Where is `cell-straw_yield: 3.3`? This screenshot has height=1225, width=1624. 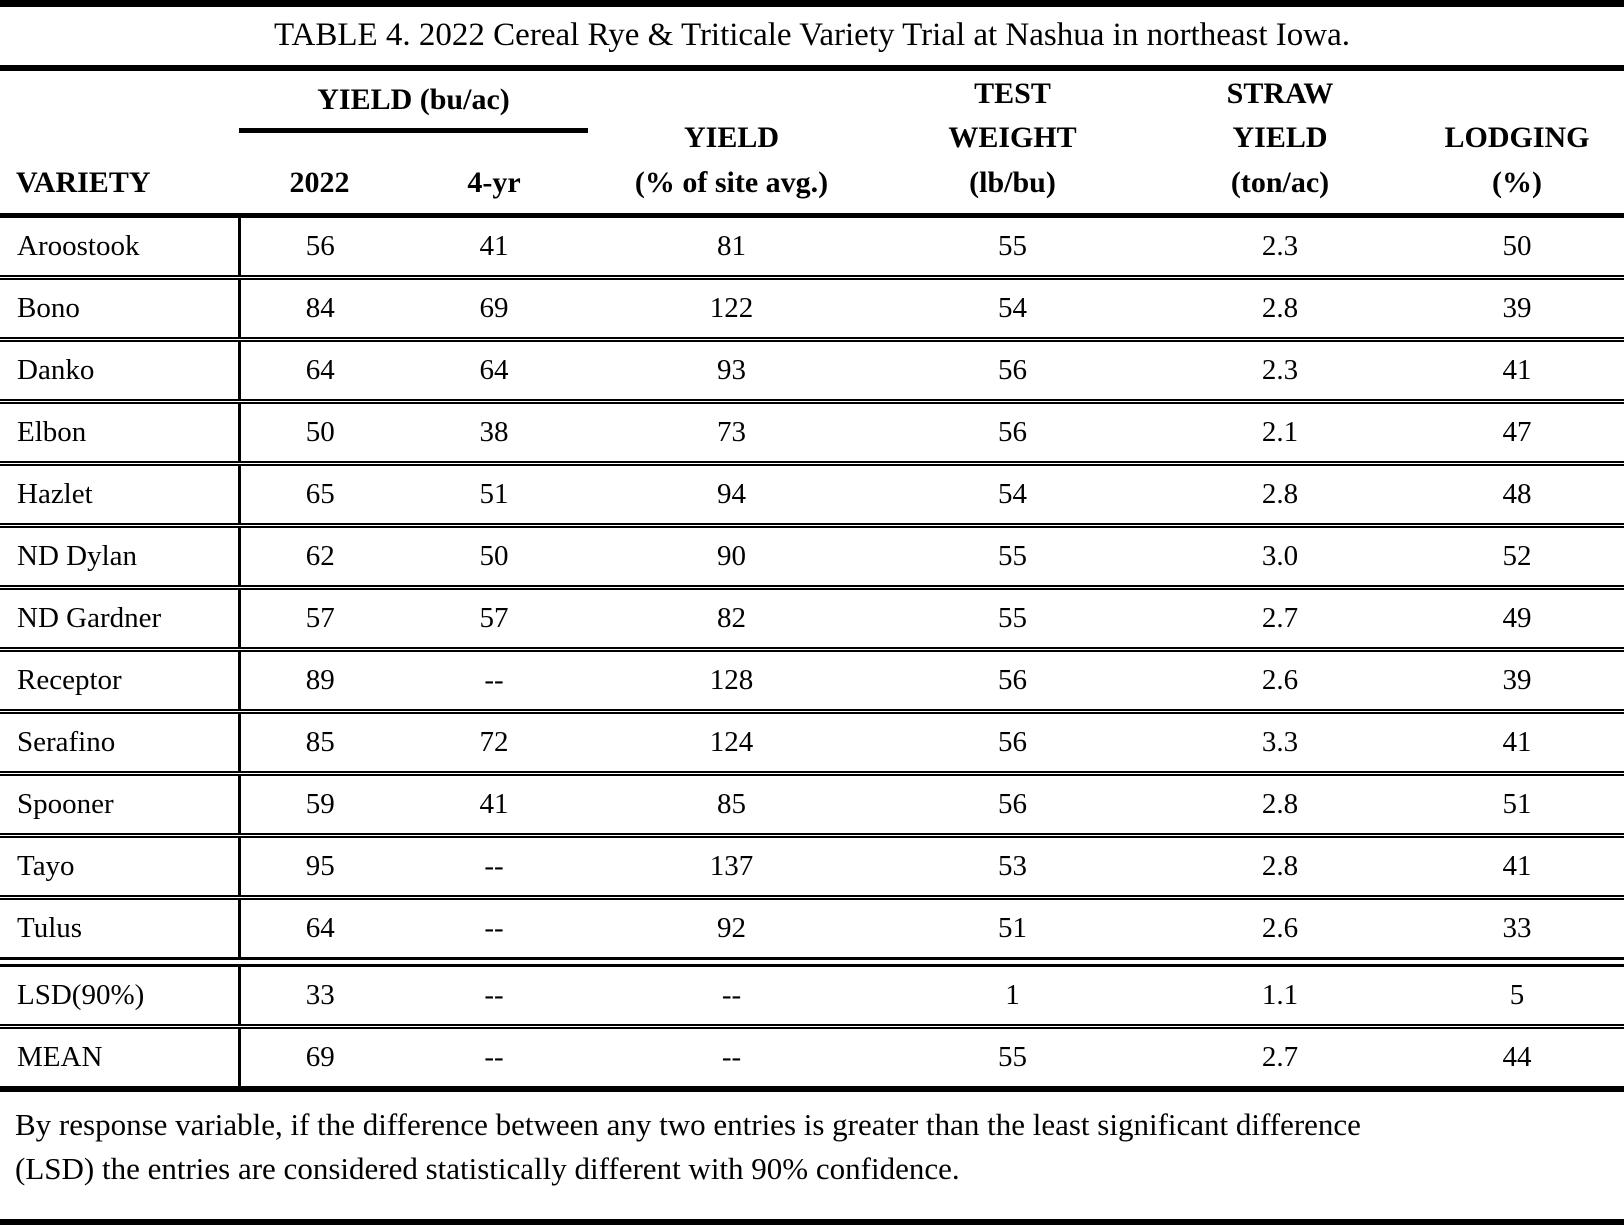 cell-straw_yield: 3.3 is located at coordinates (1280, 741).